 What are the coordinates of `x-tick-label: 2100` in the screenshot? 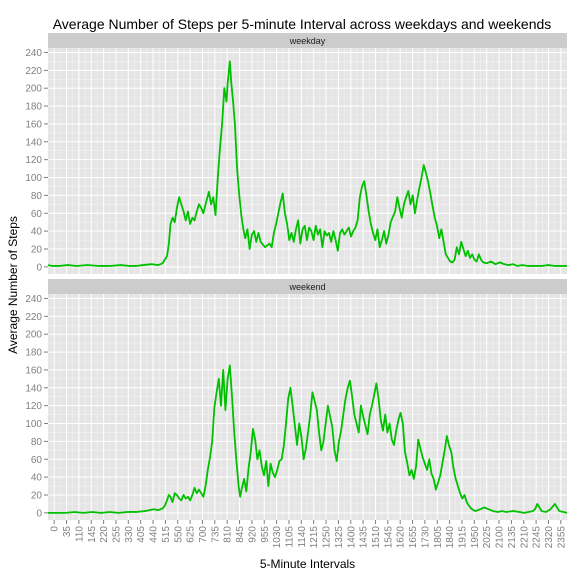 It's located at (500, 537).